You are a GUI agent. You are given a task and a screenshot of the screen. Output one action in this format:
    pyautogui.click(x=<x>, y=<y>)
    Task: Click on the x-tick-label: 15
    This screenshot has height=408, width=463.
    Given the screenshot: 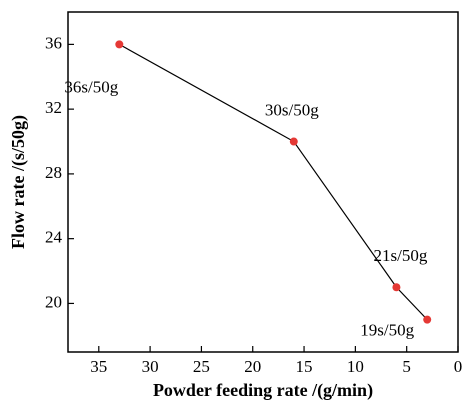 What is the action you would take?
    pyautogui.click(x=304, y=366)
    